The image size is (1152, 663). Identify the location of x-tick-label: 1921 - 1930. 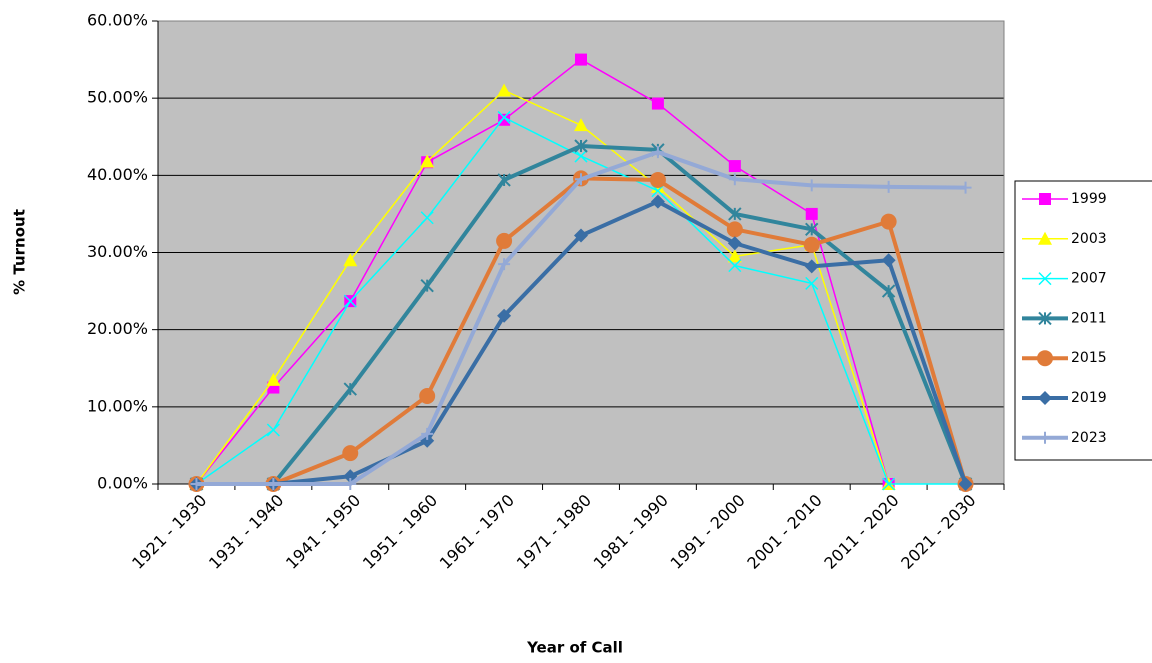
(169, 532).